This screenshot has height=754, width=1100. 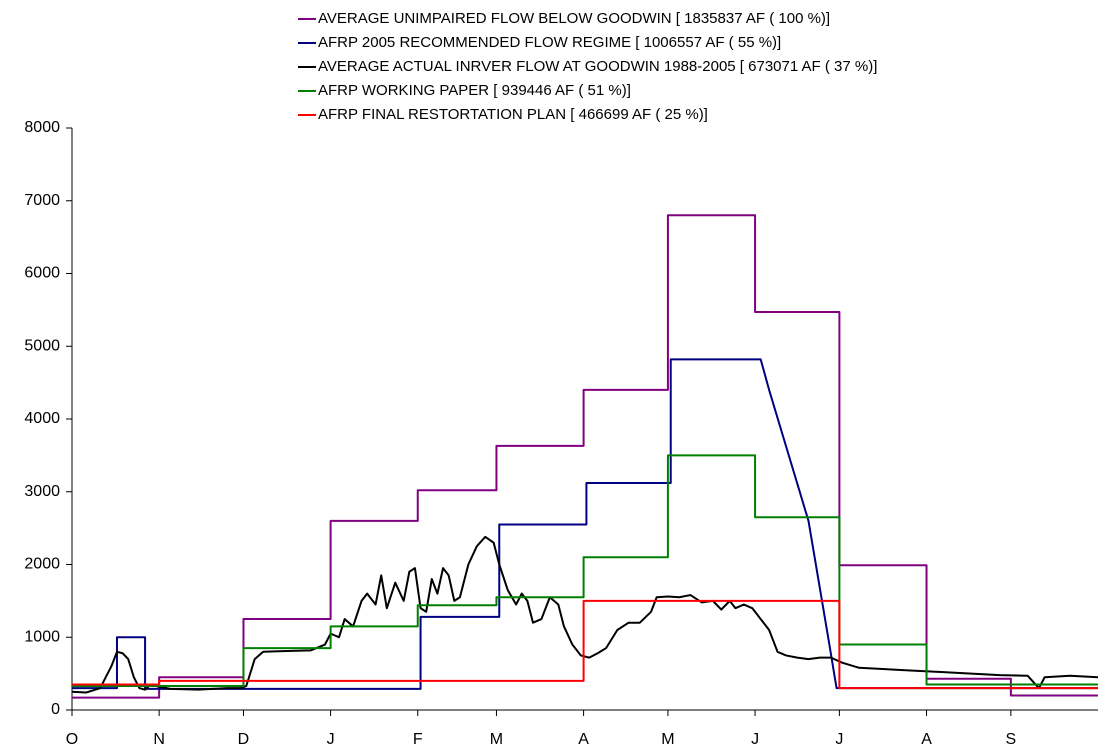 What do you see at coordinates (159, 739) in the screenshot?
I see `x-tick-label: N` at bounding box center [159, 739].